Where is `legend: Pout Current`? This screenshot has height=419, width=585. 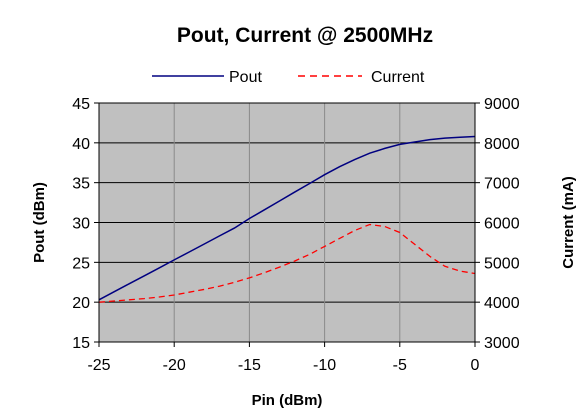 legend: Pout Current is located at coordinates (288, 77).